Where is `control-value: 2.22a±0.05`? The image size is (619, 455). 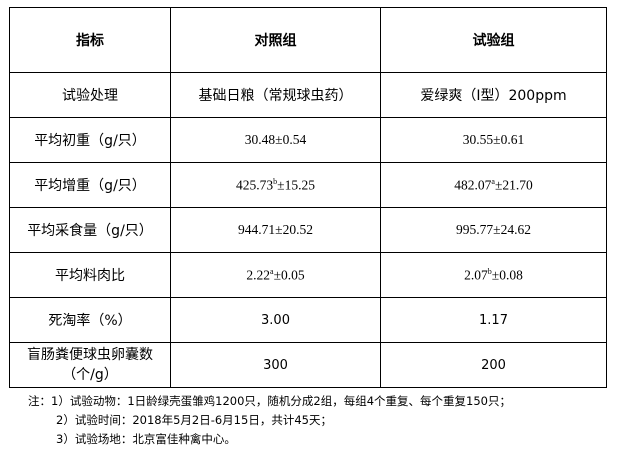
control-value: 2.22a±0.05 is located at coordinates (275, 275).